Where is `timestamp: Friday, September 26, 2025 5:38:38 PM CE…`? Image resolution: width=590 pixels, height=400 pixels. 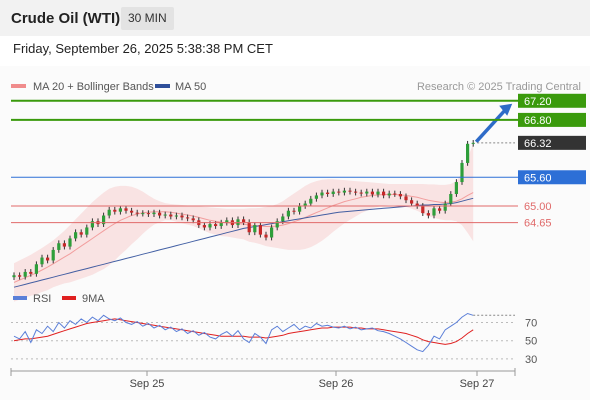
timestamp: Friday, September 26, 2025 5:38:38 PM CE… is located at coordinates (143, 48).